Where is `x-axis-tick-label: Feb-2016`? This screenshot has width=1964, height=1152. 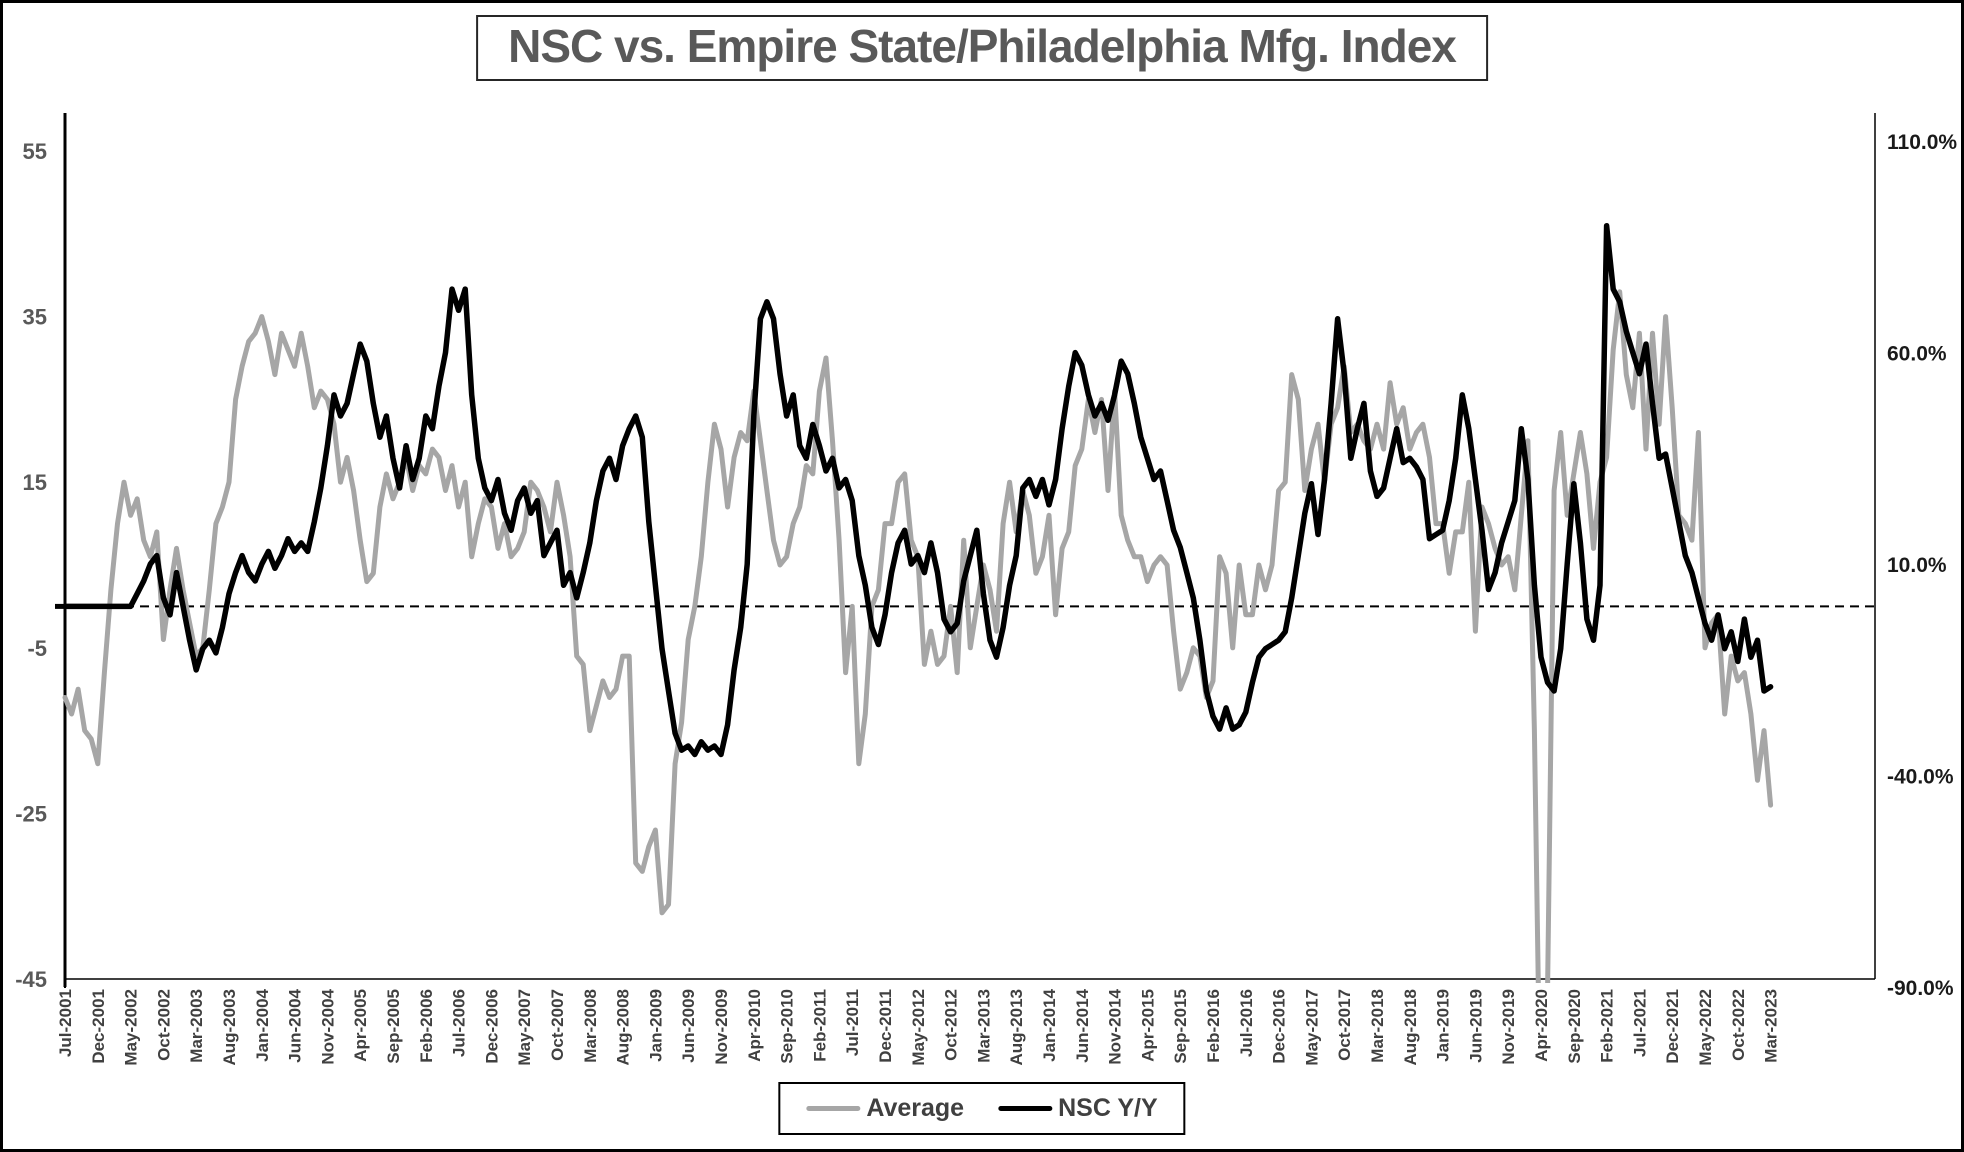
x-axis-tick-label: Feb-2016 is located at coordinates (1213, 1026).